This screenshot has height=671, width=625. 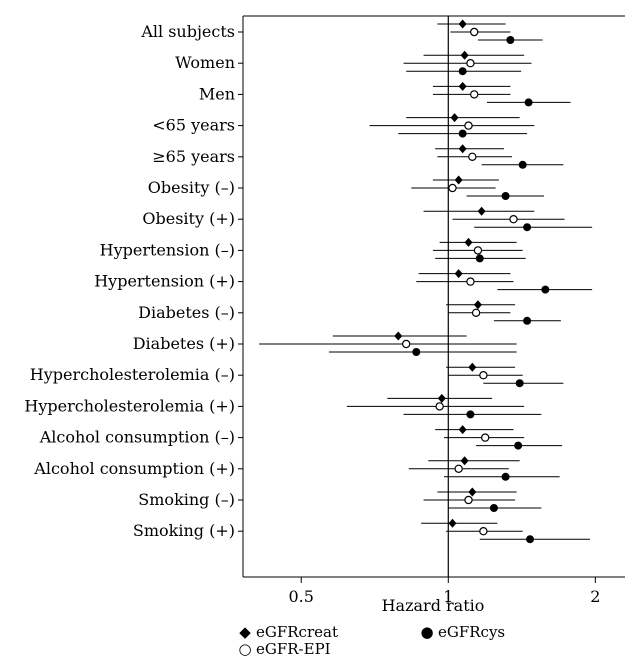 I want to click on row-label: Obesity (+), so click(x=188, y=218).